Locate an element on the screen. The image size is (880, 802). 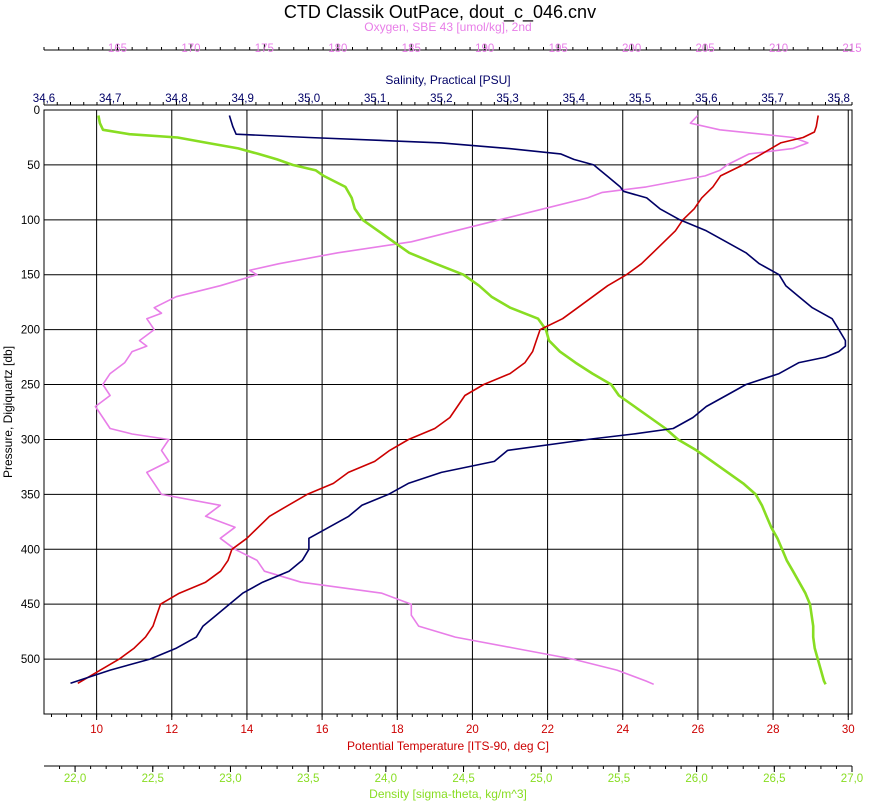
y-tick-label: 500 is located at coordinates (30, 660).